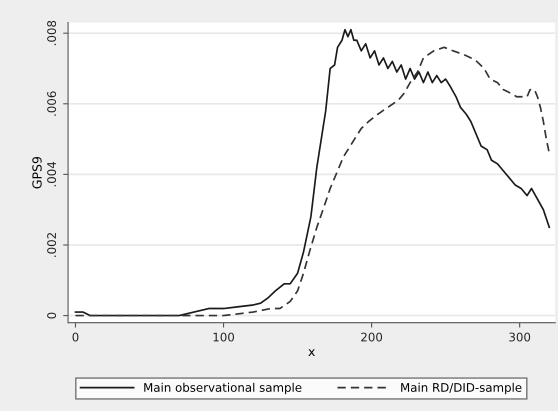  Describe the element at coordinates (51, 33) in the screenshot. I see `y-tick-label: .008` at that location.